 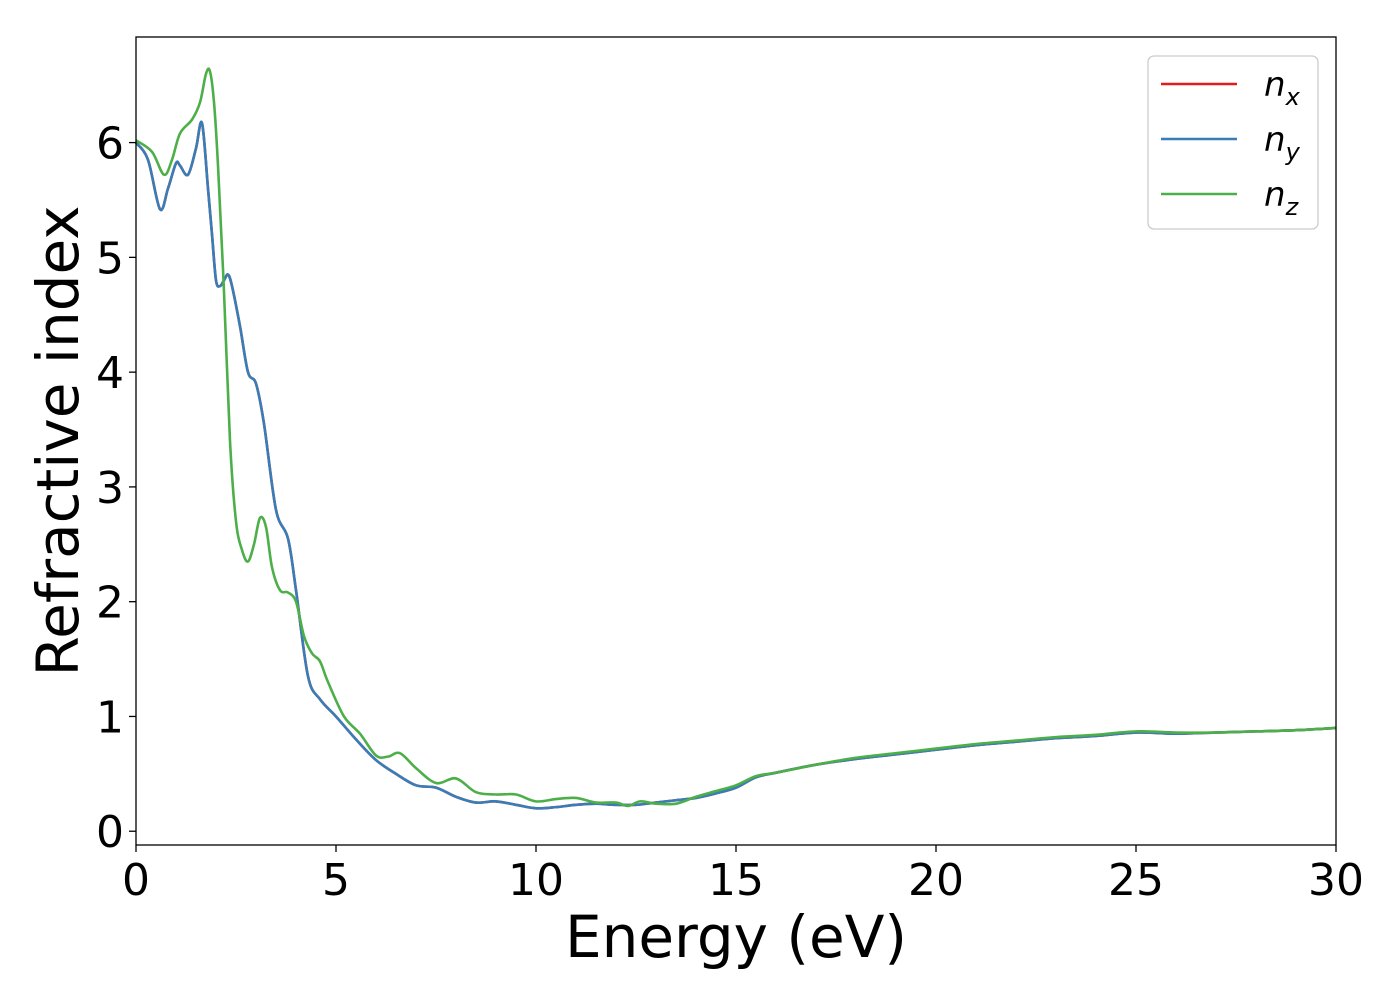 What do you see at coordinates (1136, 880) in the screenshot?
I see `x-tick-label: 25` at bounding box center [1136, 880].